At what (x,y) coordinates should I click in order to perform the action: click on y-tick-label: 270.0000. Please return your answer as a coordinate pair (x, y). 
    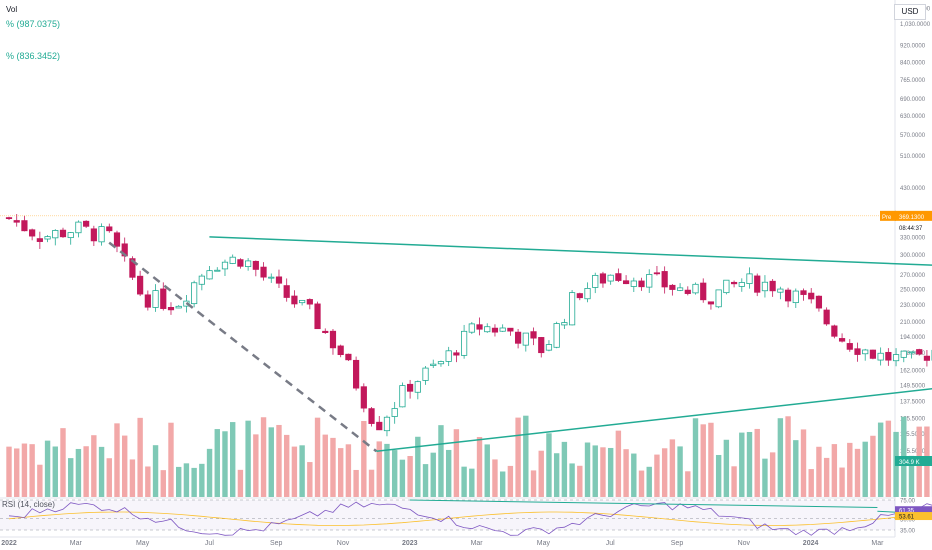
    Looking at the image, I should click on (913, 276).